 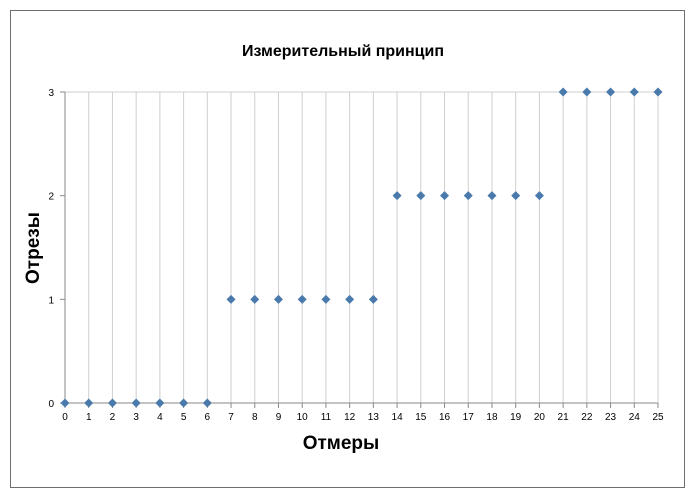 What do you see at coordinates (587, 417) in the screenshot?
I see `x-tick-label: 22` at bounding box center [587, 417].